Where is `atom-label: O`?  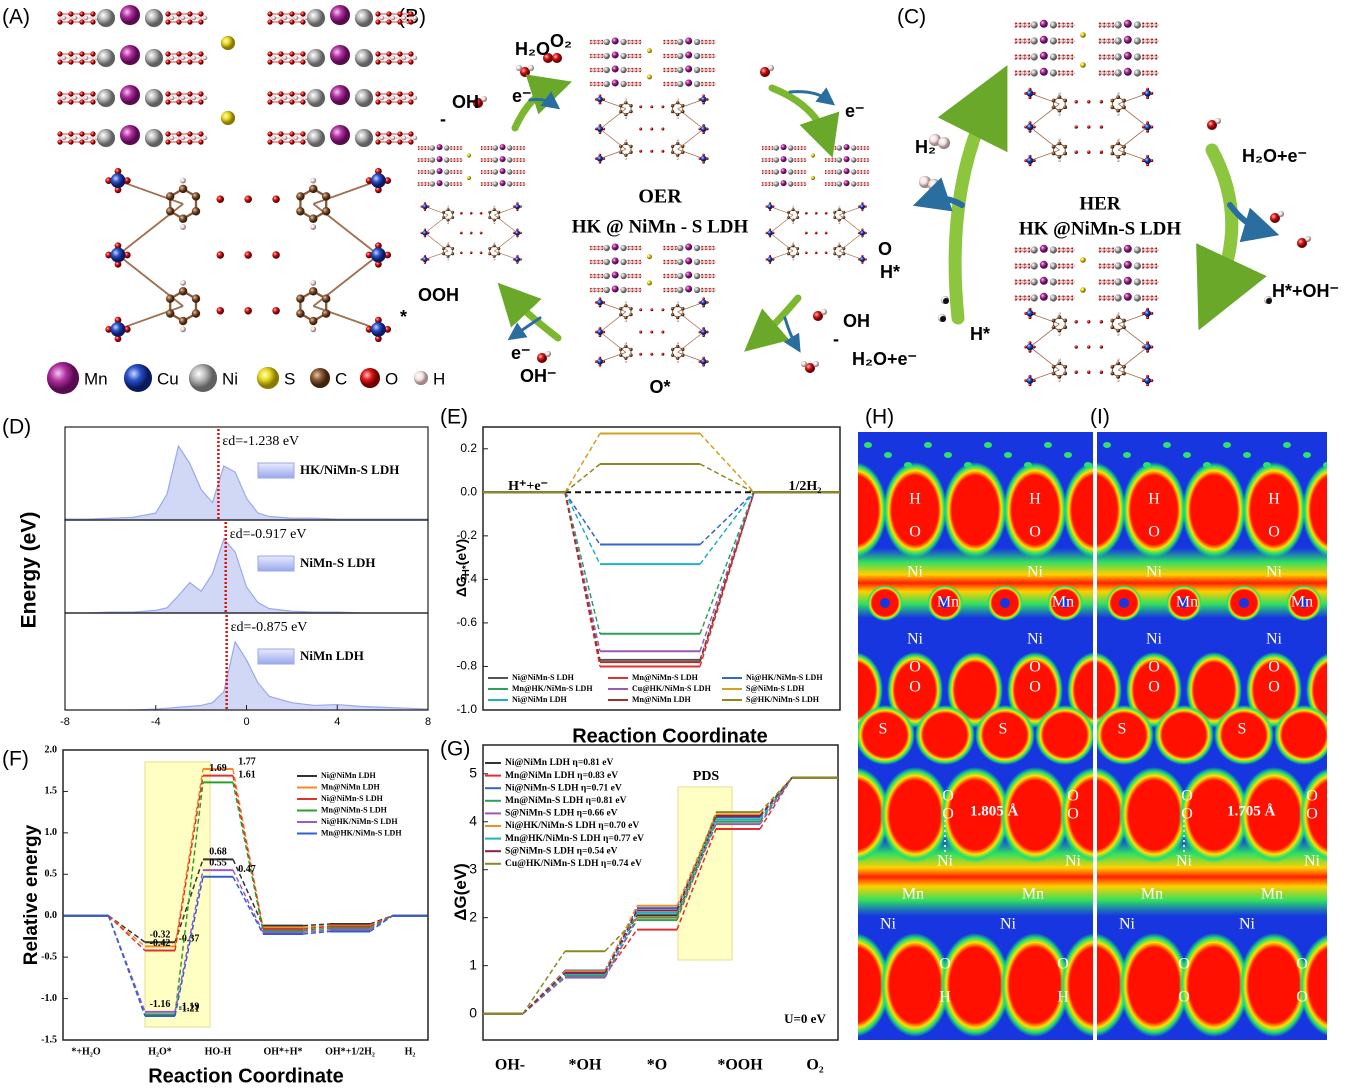 atom-label: O is located at coordinates (1274, 532).